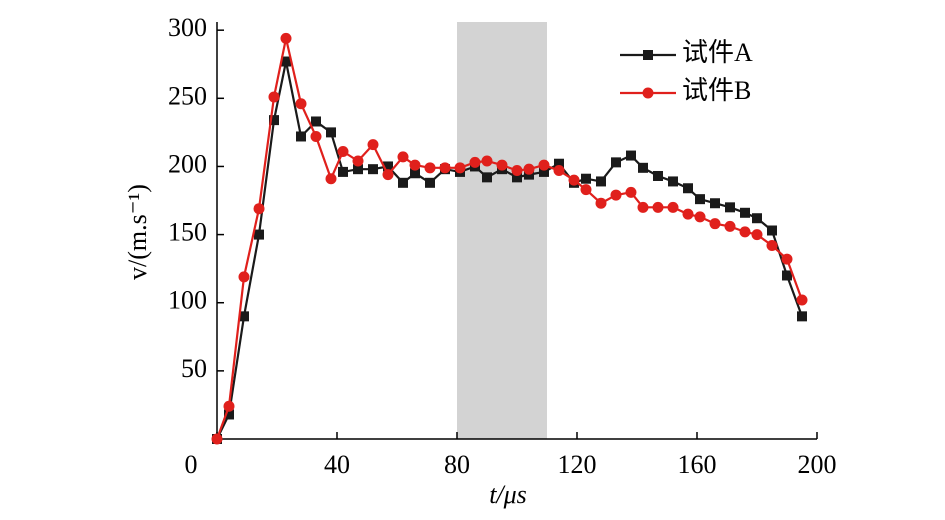 The height and width of the screenshot is (520, 945). What do you see at coordinates (187, 27) in the screenshot?
I see `y-tick-label: 300` at bounding box center [187, 27].